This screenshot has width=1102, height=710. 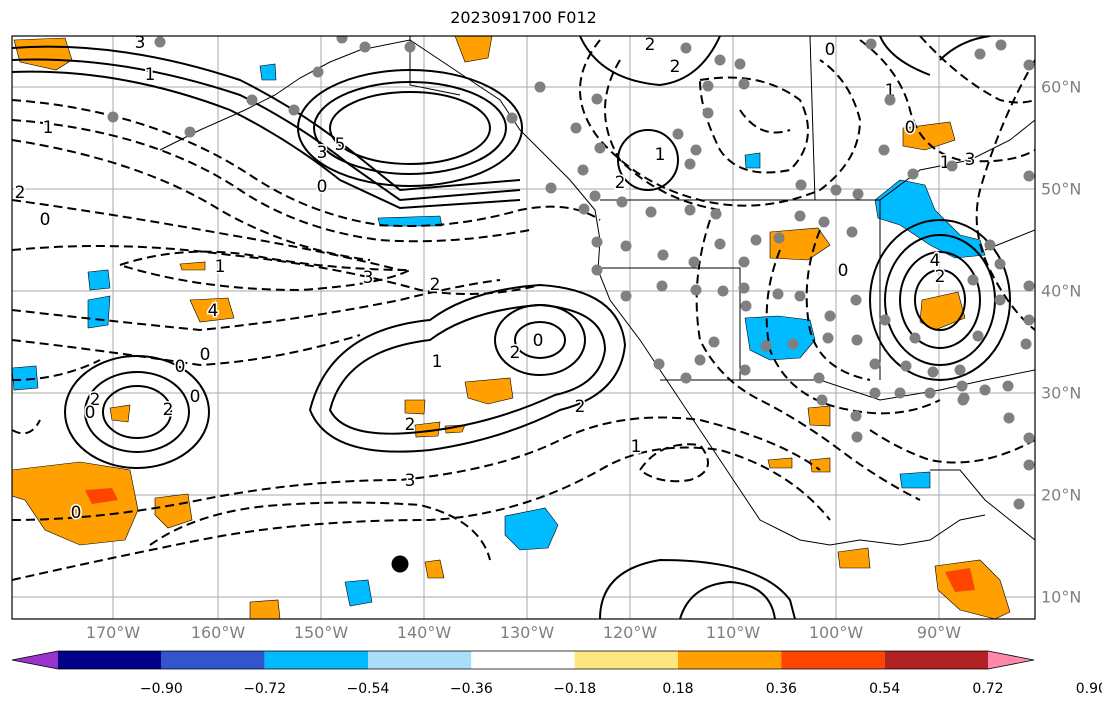 What do you see at coordinates (35, 660) in the screenshot?
I see `colorbar-extend-low` at bounding box center [35, 660].